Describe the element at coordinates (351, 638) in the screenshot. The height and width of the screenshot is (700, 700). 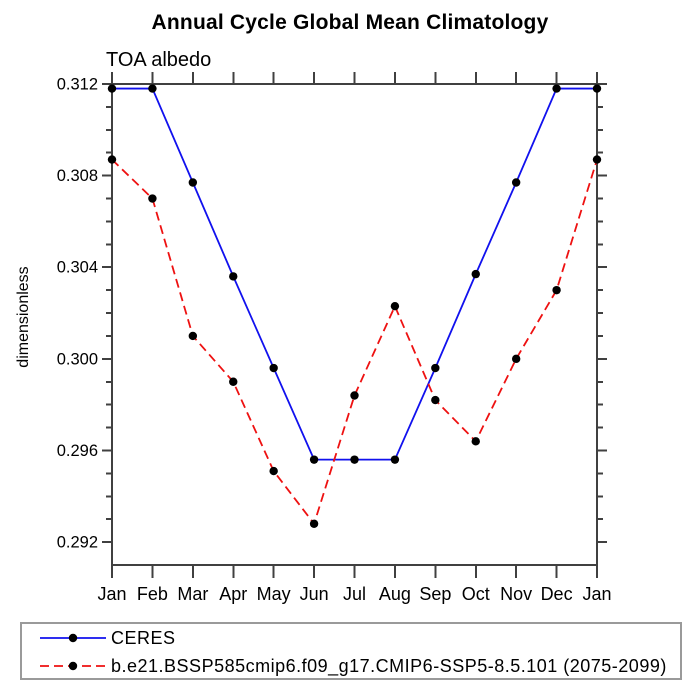
I see `legend-entry-ceres: CERES` at that location.